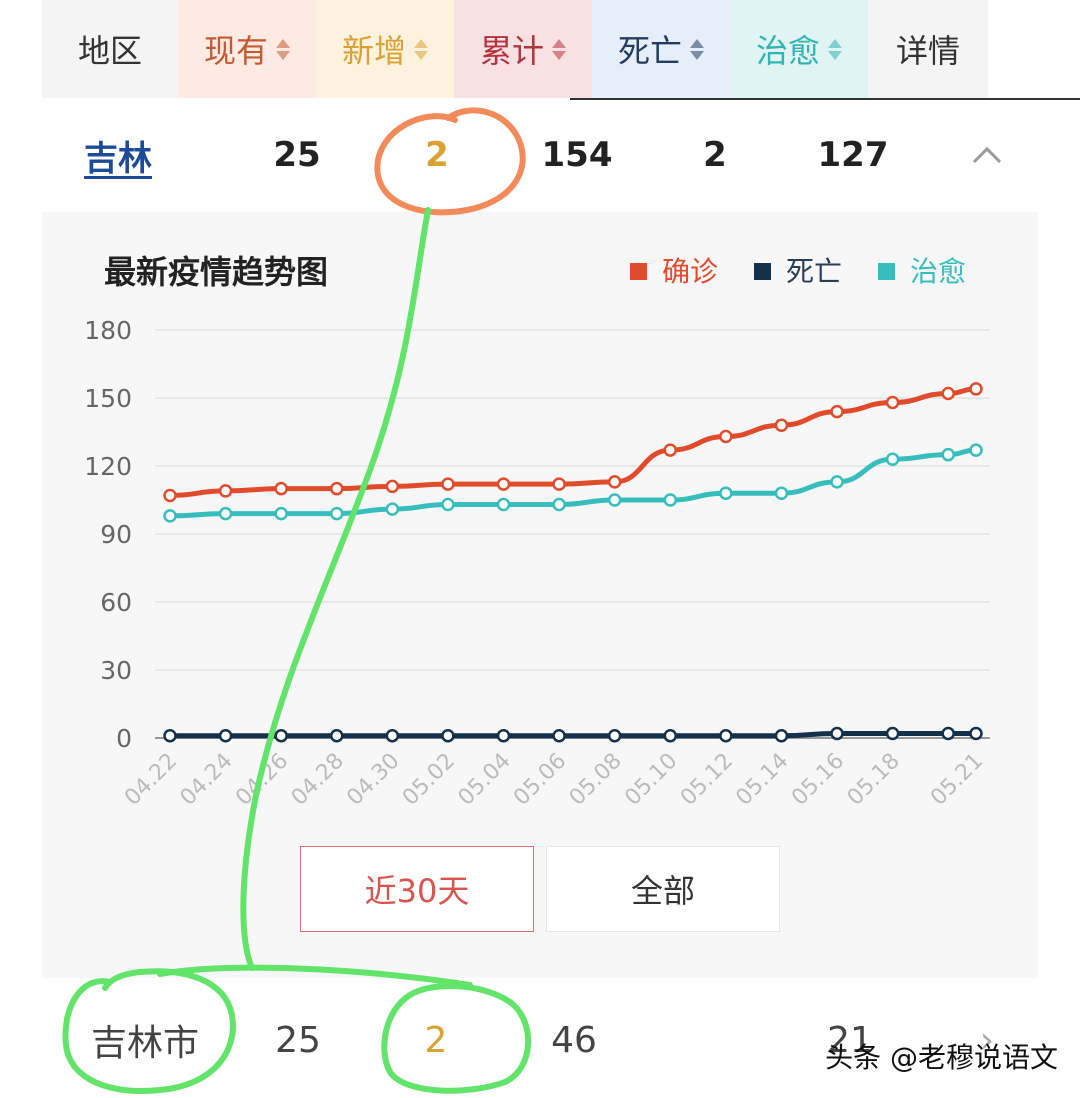 The height and width of the screenshot is (1098, 1080). Describe the element at coordinates (941, 1057) in the screenshot. I see `watermark: 头条 @老穆说语文` at that location.